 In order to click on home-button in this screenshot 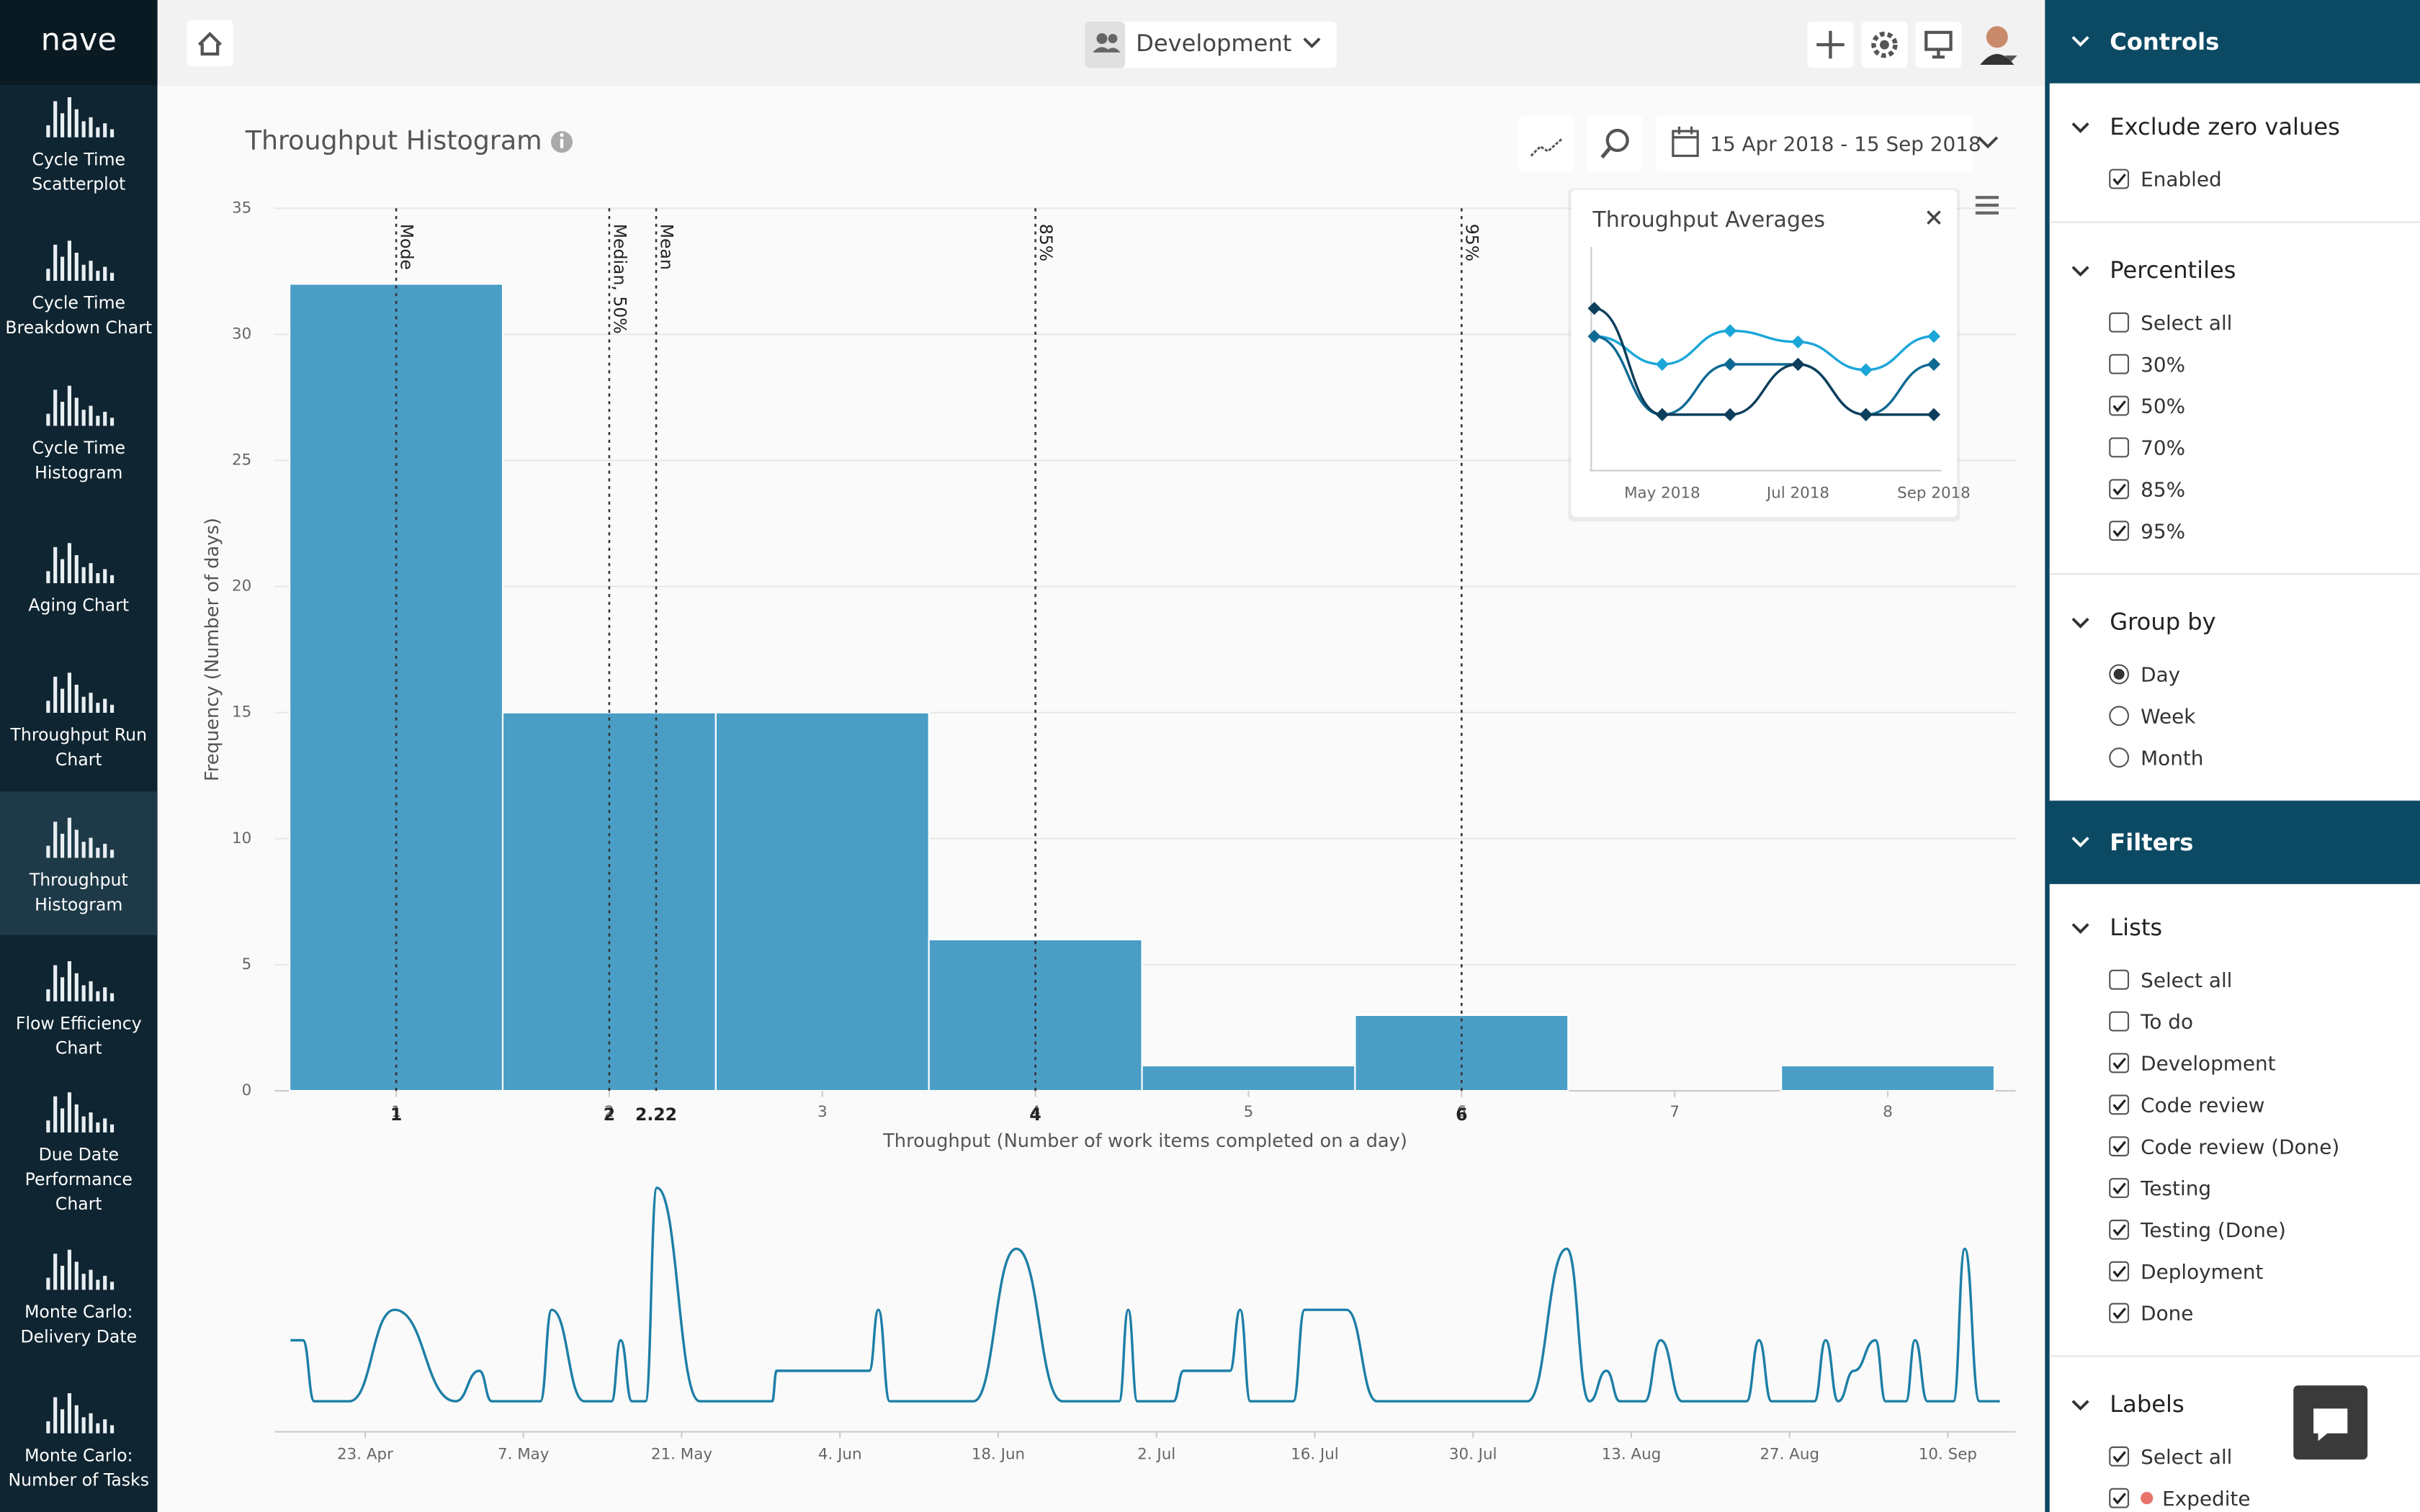, I will do `click(210, 43)`.